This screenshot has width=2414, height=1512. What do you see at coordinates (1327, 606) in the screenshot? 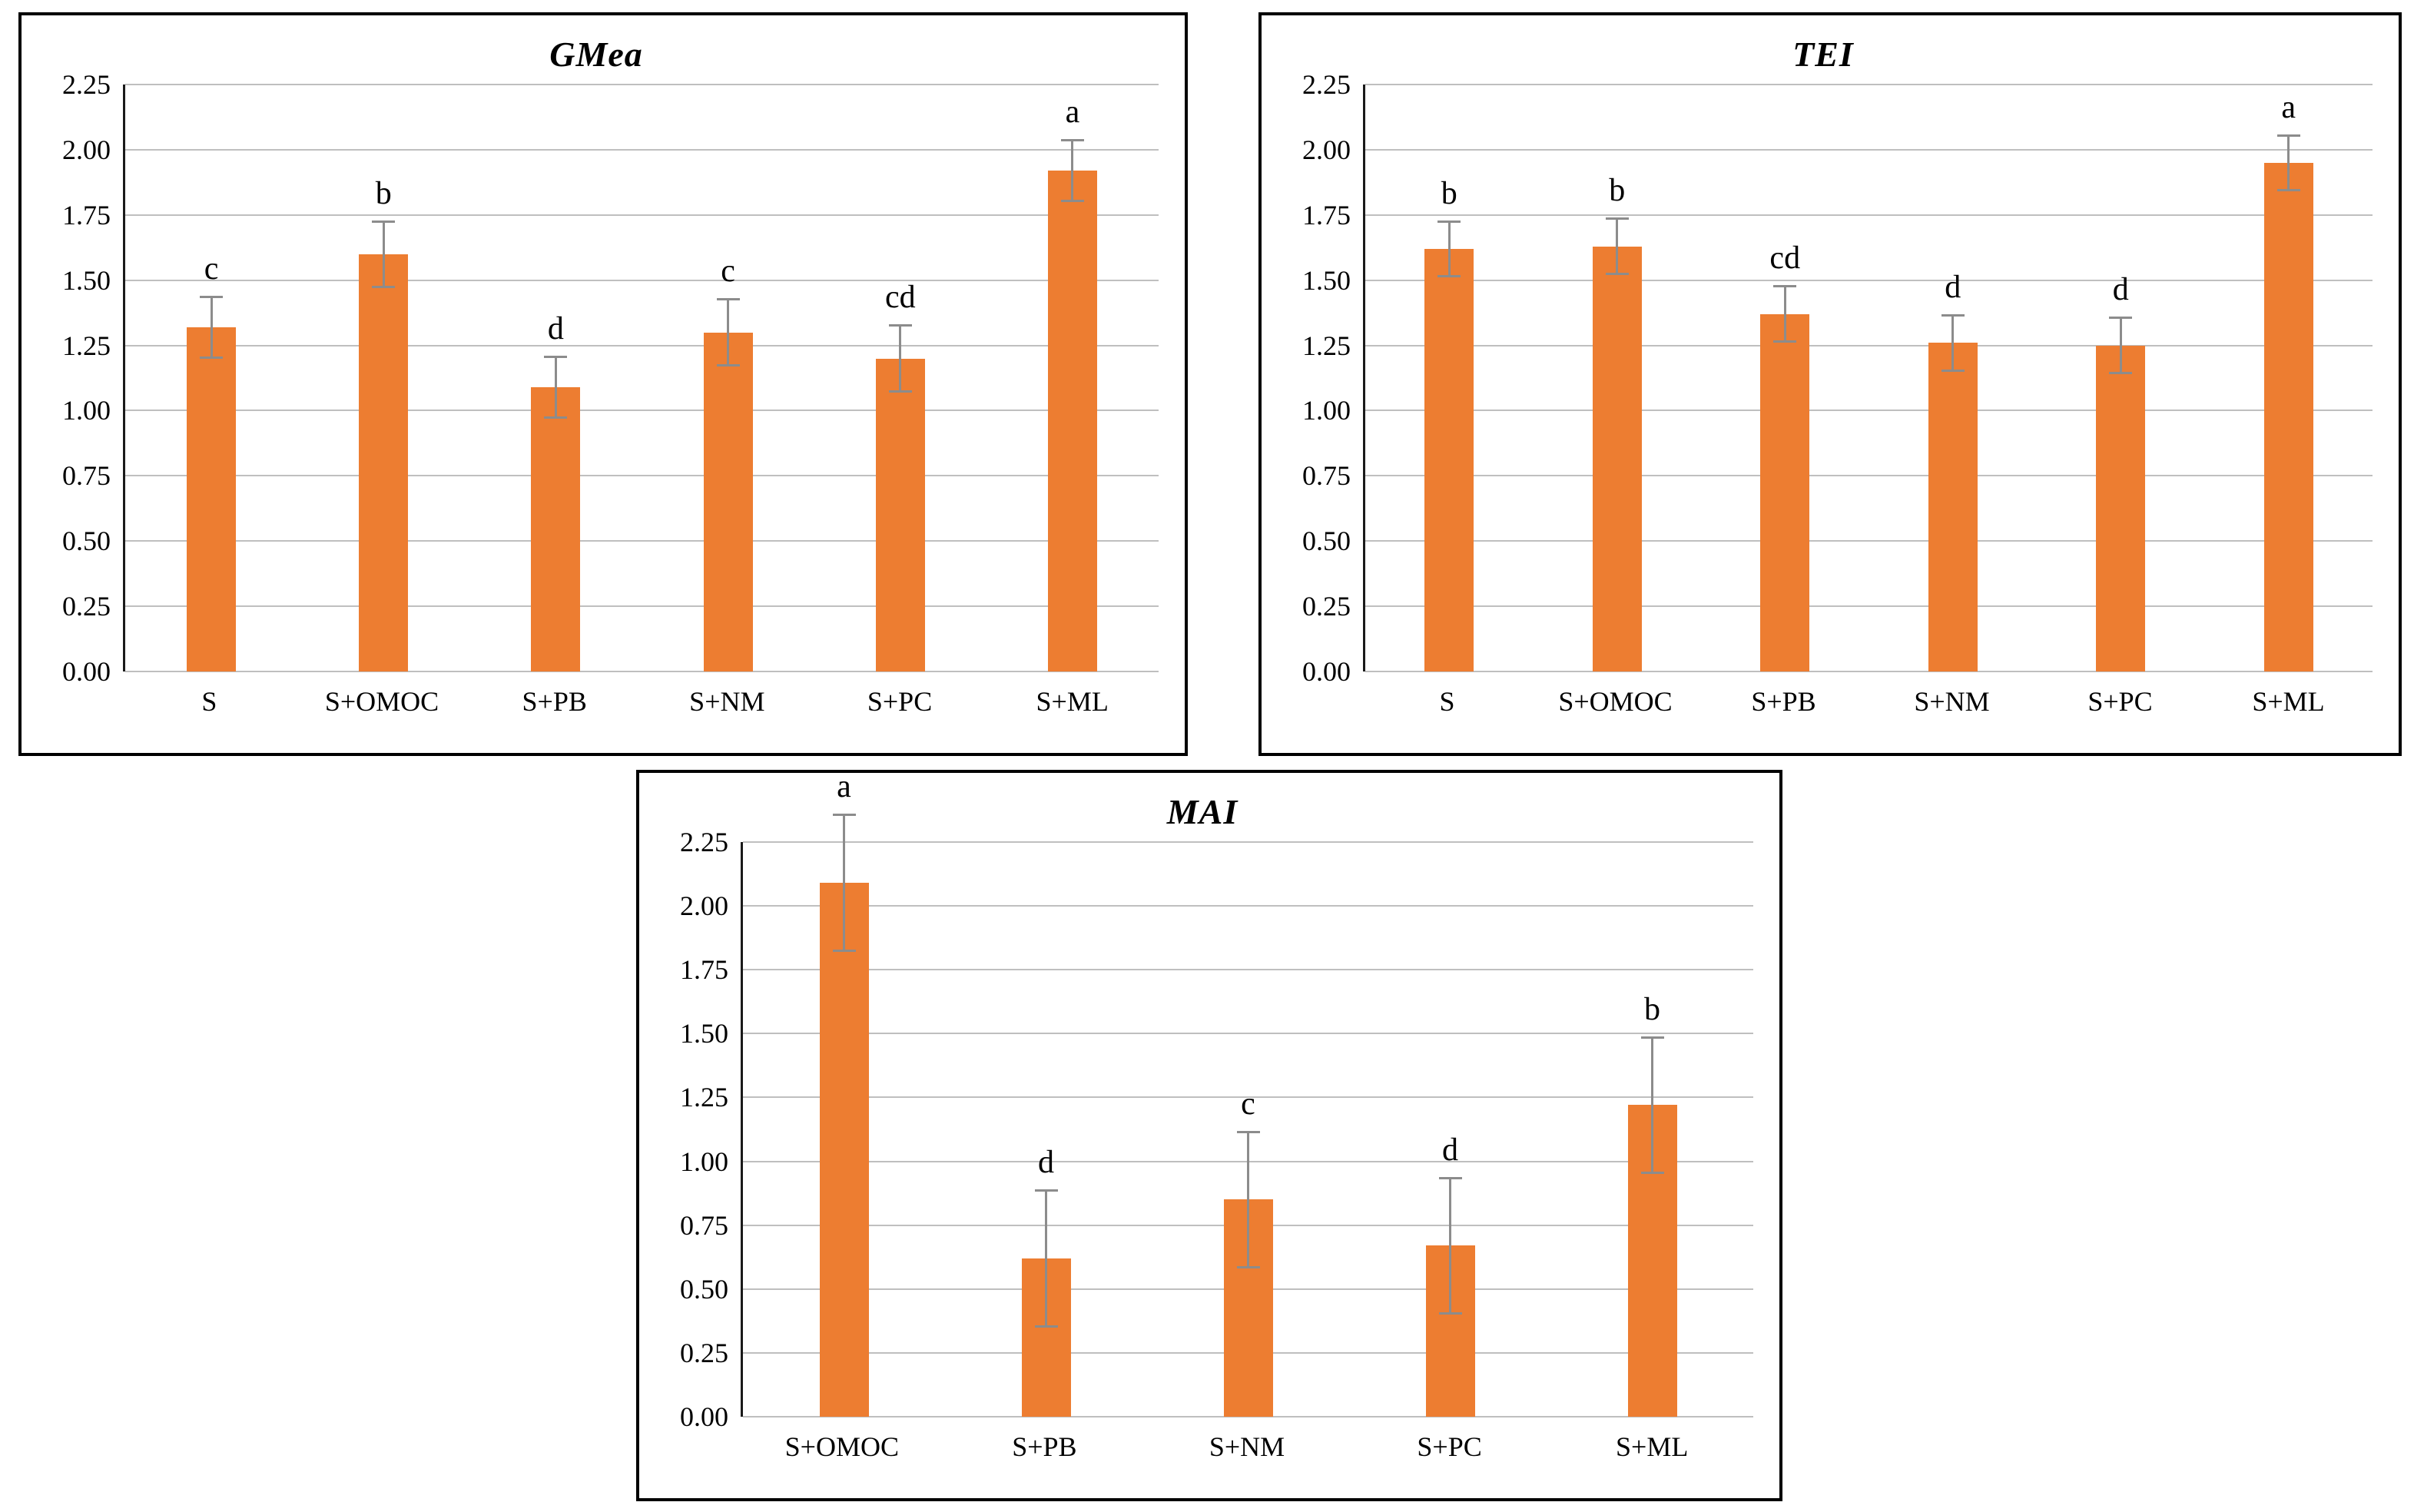
I see `y-tick-label: 0.25` at bounding box center [1327, 606].